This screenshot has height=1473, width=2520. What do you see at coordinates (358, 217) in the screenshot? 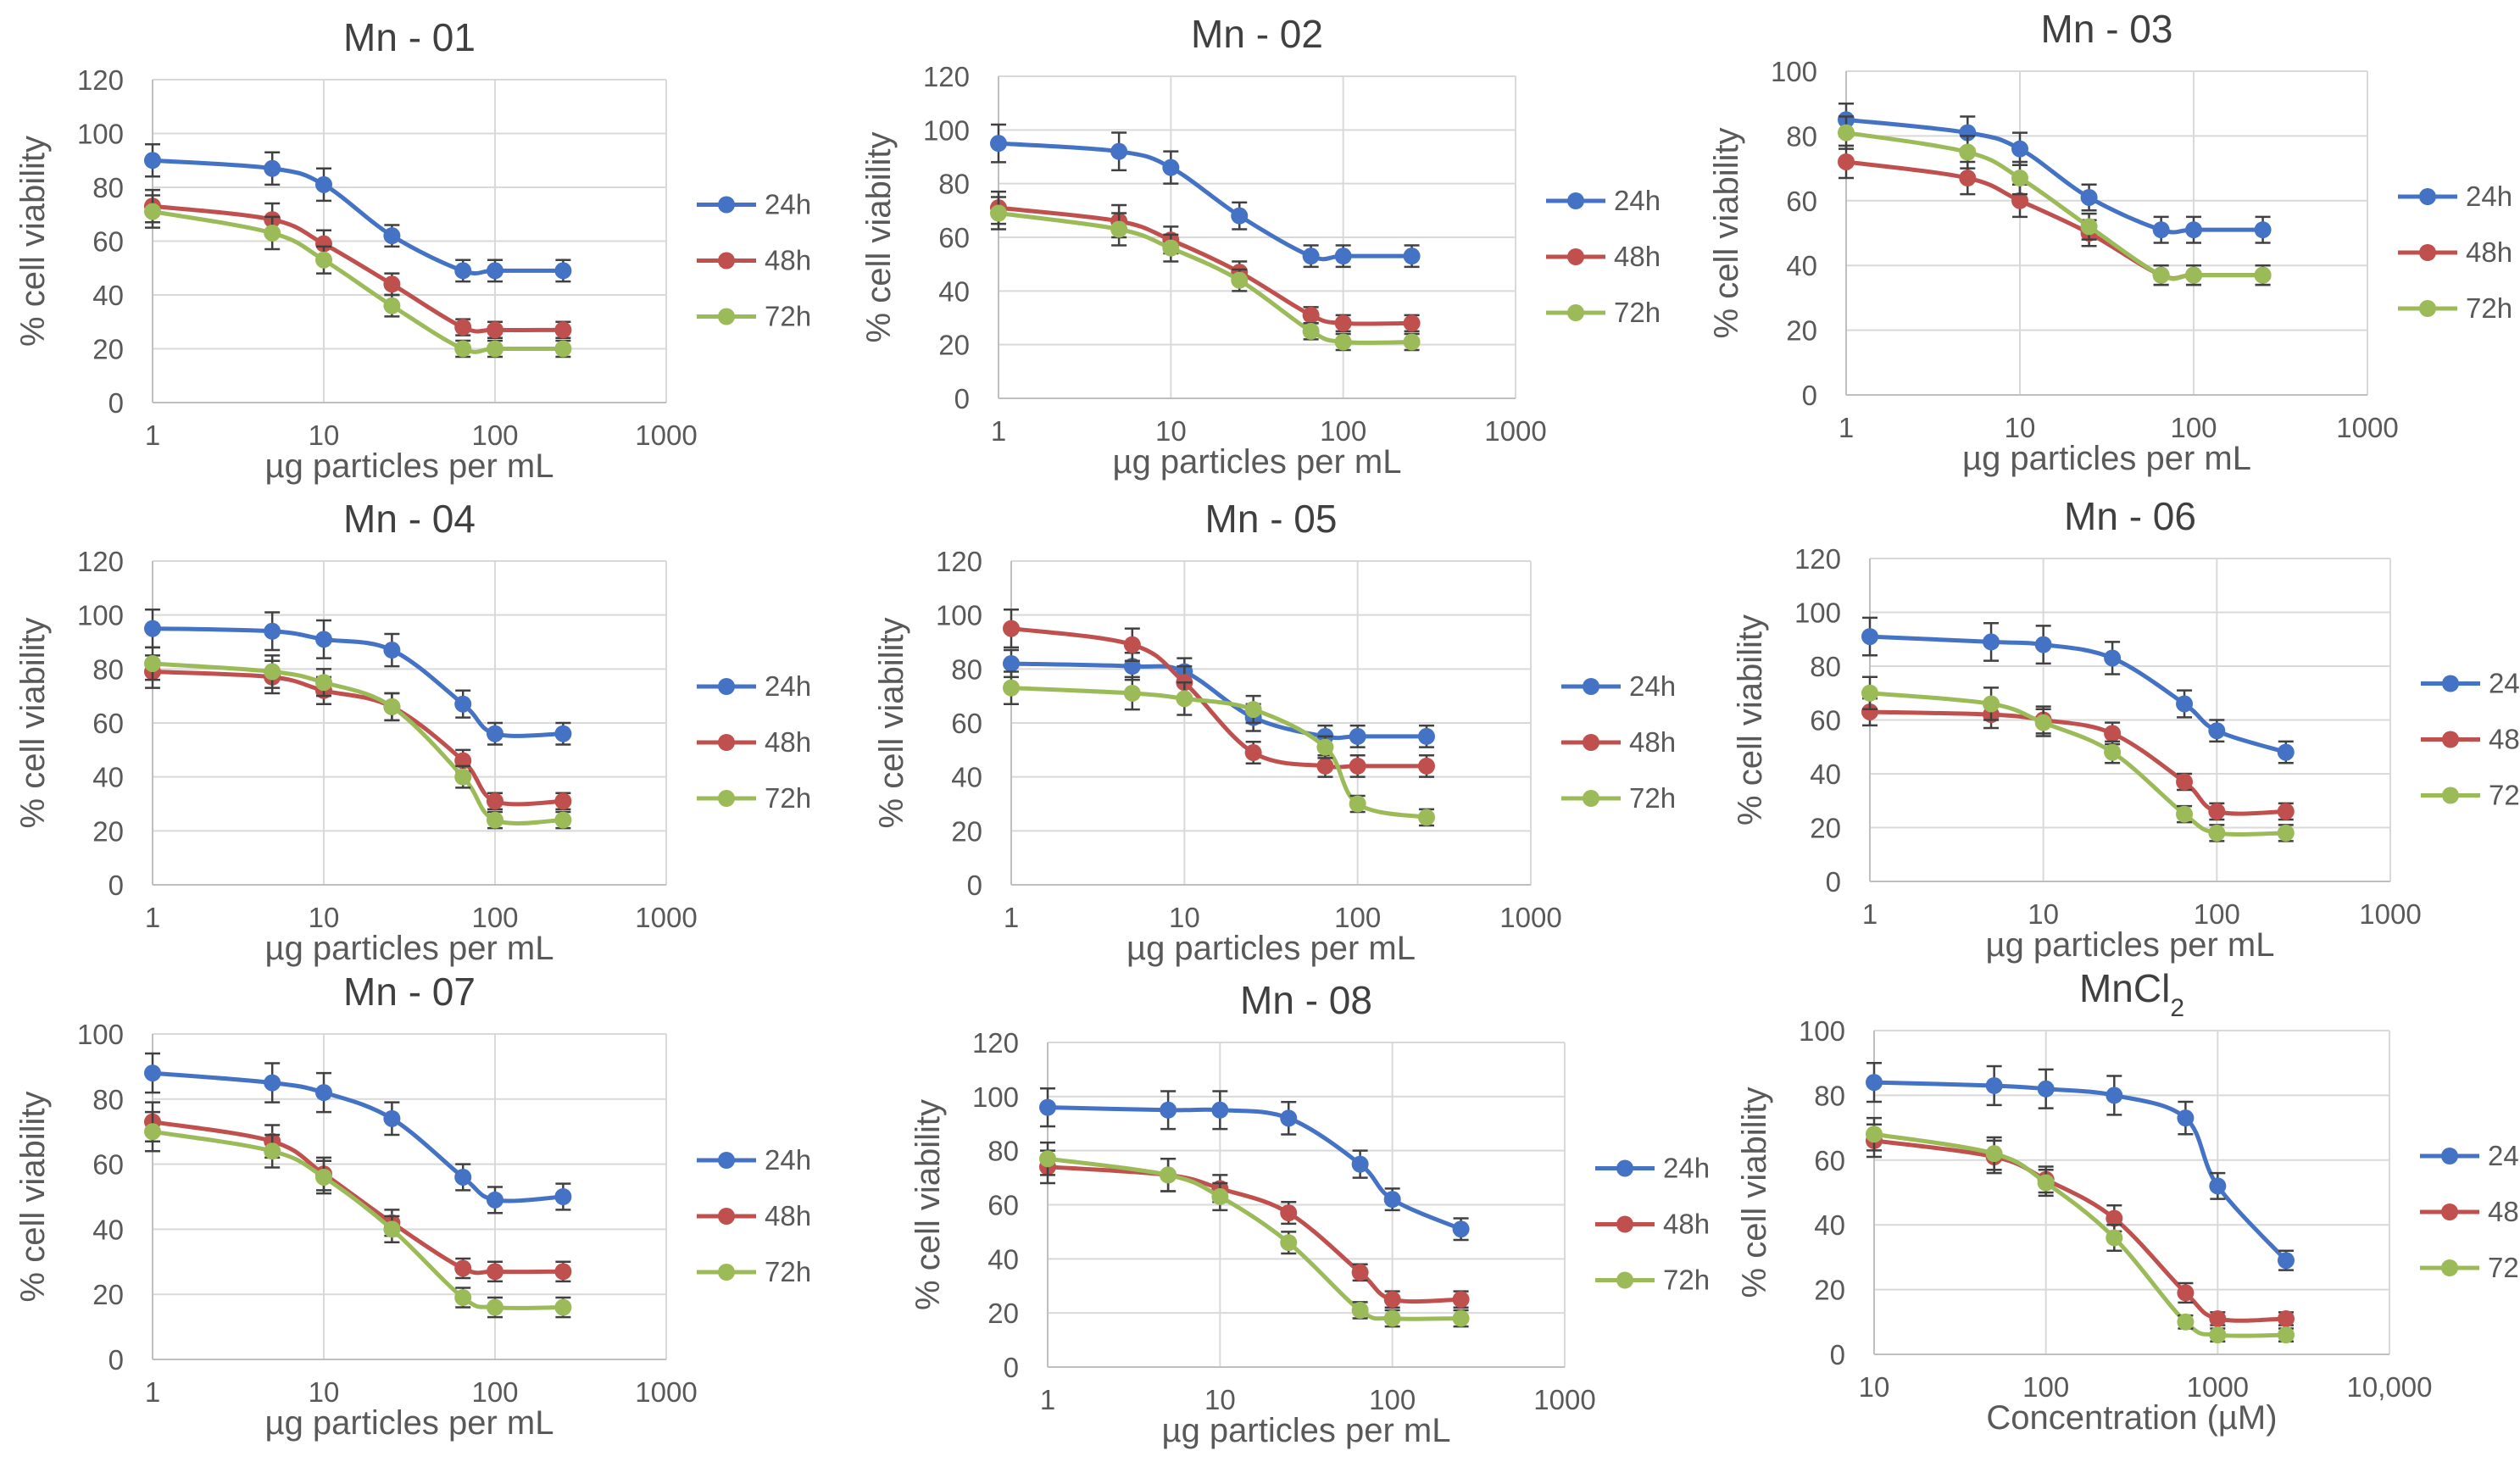
I see `series-line-24h` at bounding box center [358, 217].